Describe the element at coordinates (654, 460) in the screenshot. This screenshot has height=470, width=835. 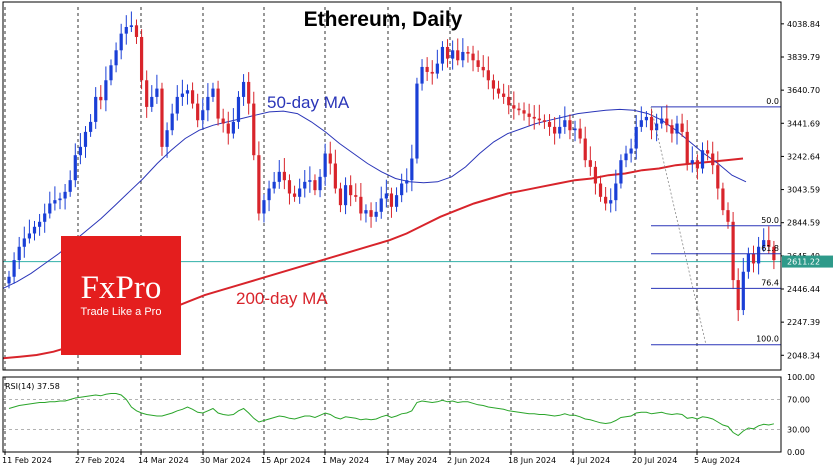
I see `date-tick-label: 20 Jul 2024` at that location.